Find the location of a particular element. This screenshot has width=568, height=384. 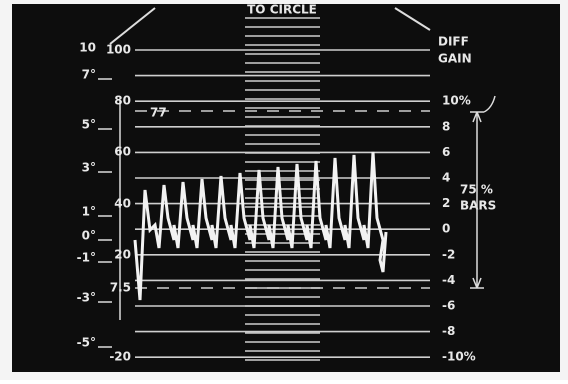

phase-label: 5° is located at coordinates (89, 125).